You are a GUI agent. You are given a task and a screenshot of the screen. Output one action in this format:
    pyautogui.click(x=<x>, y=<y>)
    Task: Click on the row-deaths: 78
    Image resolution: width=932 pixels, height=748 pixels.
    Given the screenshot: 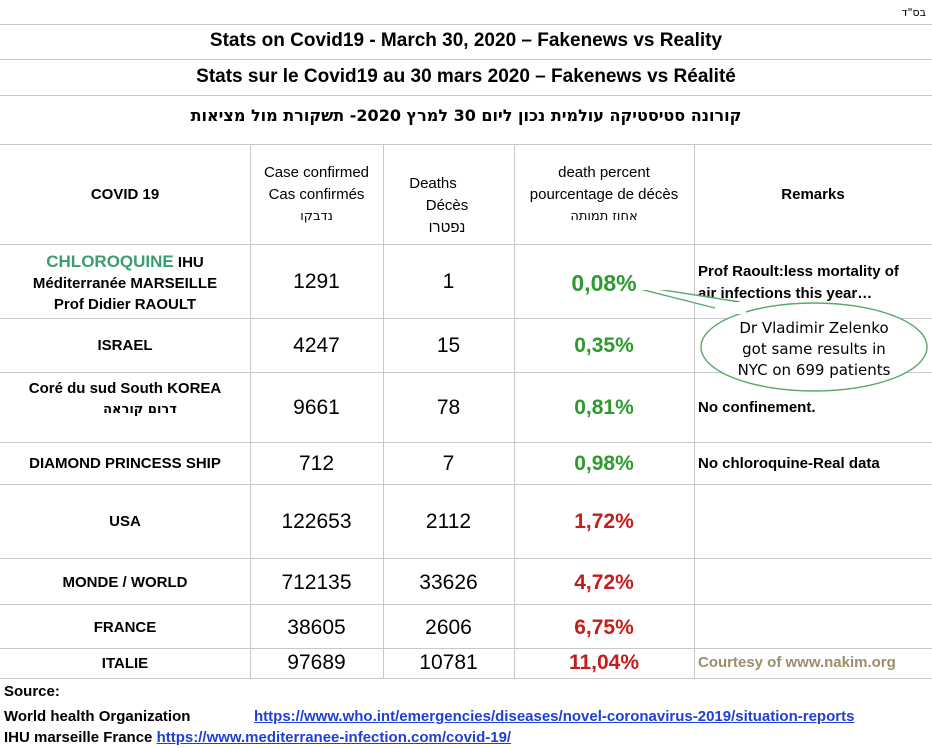 What is the action you would take?
    pyautogui.click(x=448, y=407)
    